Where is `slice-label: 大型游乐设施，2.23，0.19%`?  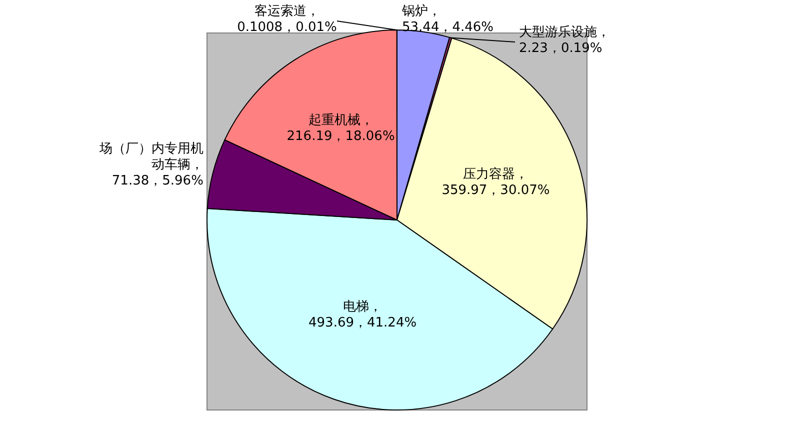 slice-label: 大型游乐设施，2.23，0.19% is located at coordinates (564, 40).